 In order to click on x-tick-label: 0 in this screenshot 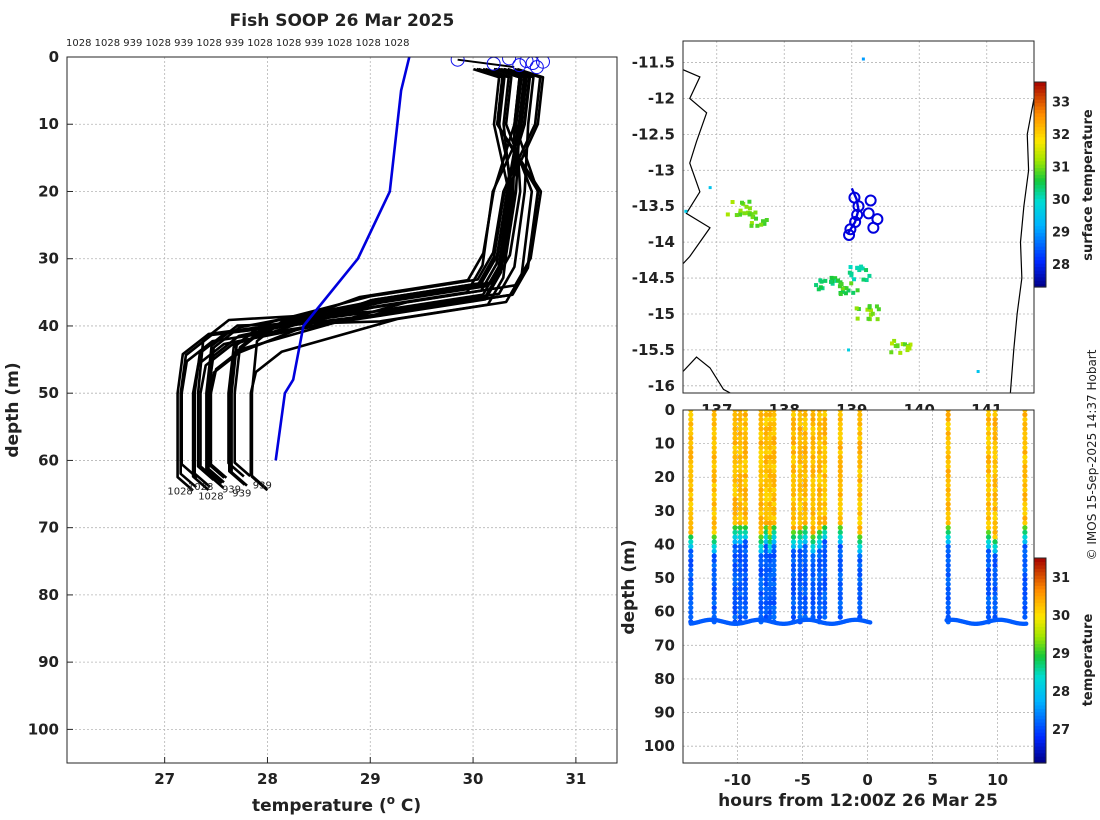, I will do `click(867, 780)`.